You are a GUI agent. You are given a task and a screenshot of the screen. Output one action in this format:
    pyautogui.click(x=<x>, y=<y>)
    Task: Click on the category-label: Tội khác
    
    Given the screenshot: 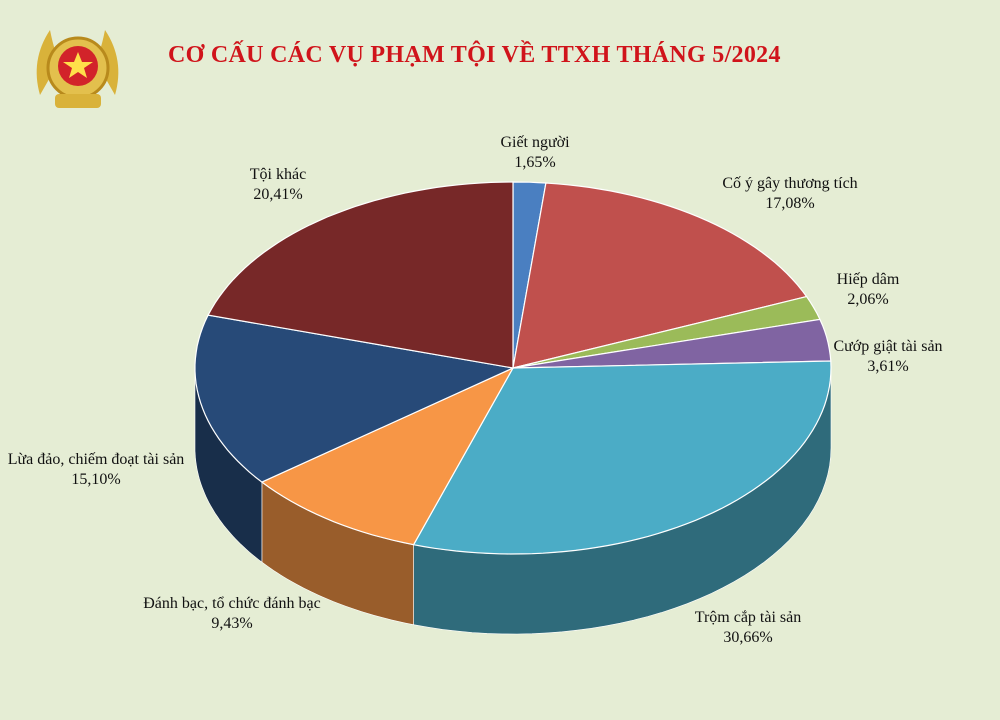 What is the action you would take?
    pyautogui.click(x=278, y=174)
    